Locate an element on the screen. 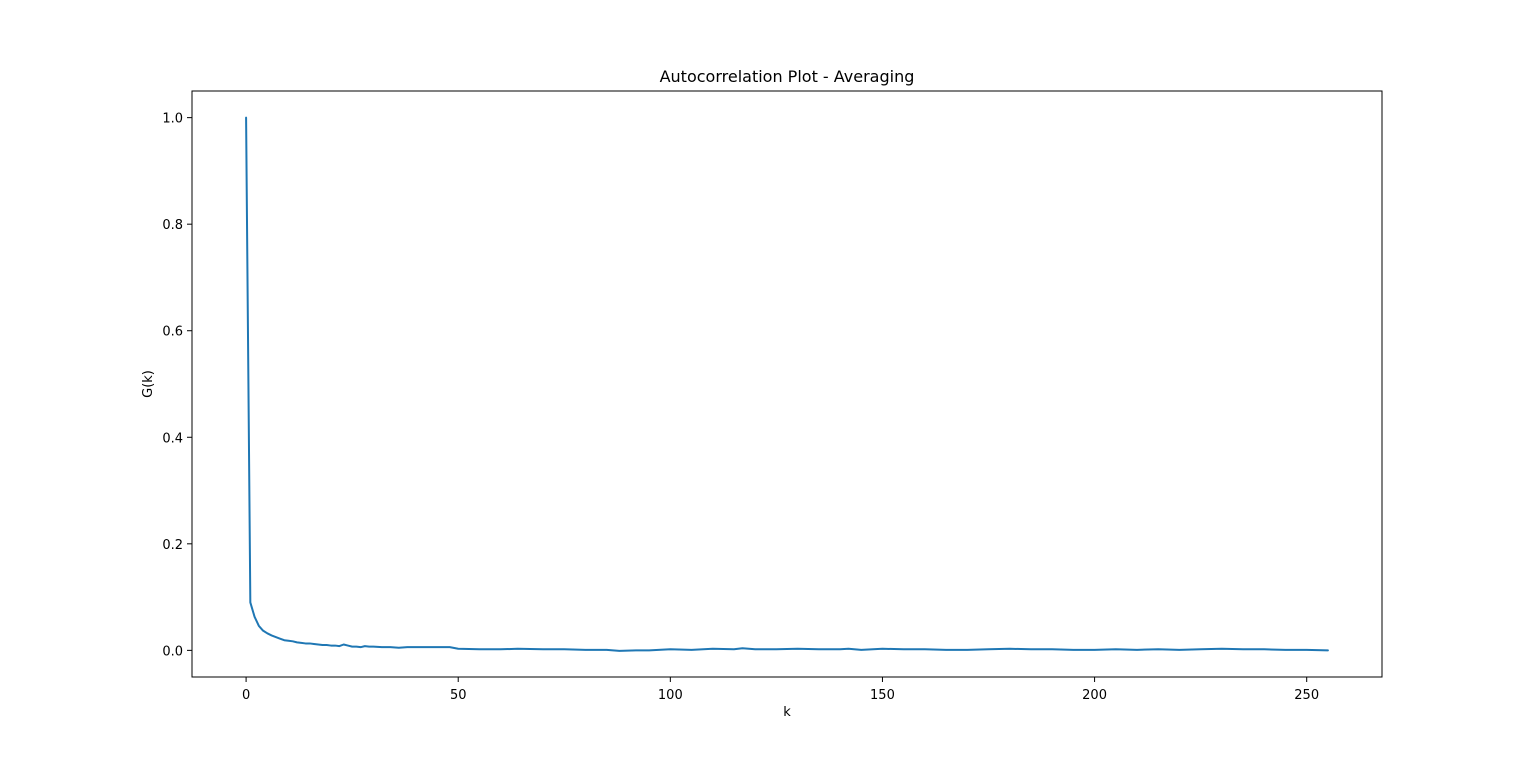 This screenshot has height=759, width=1536. x-tick-label: 0 is located at coordinates (246, 695).